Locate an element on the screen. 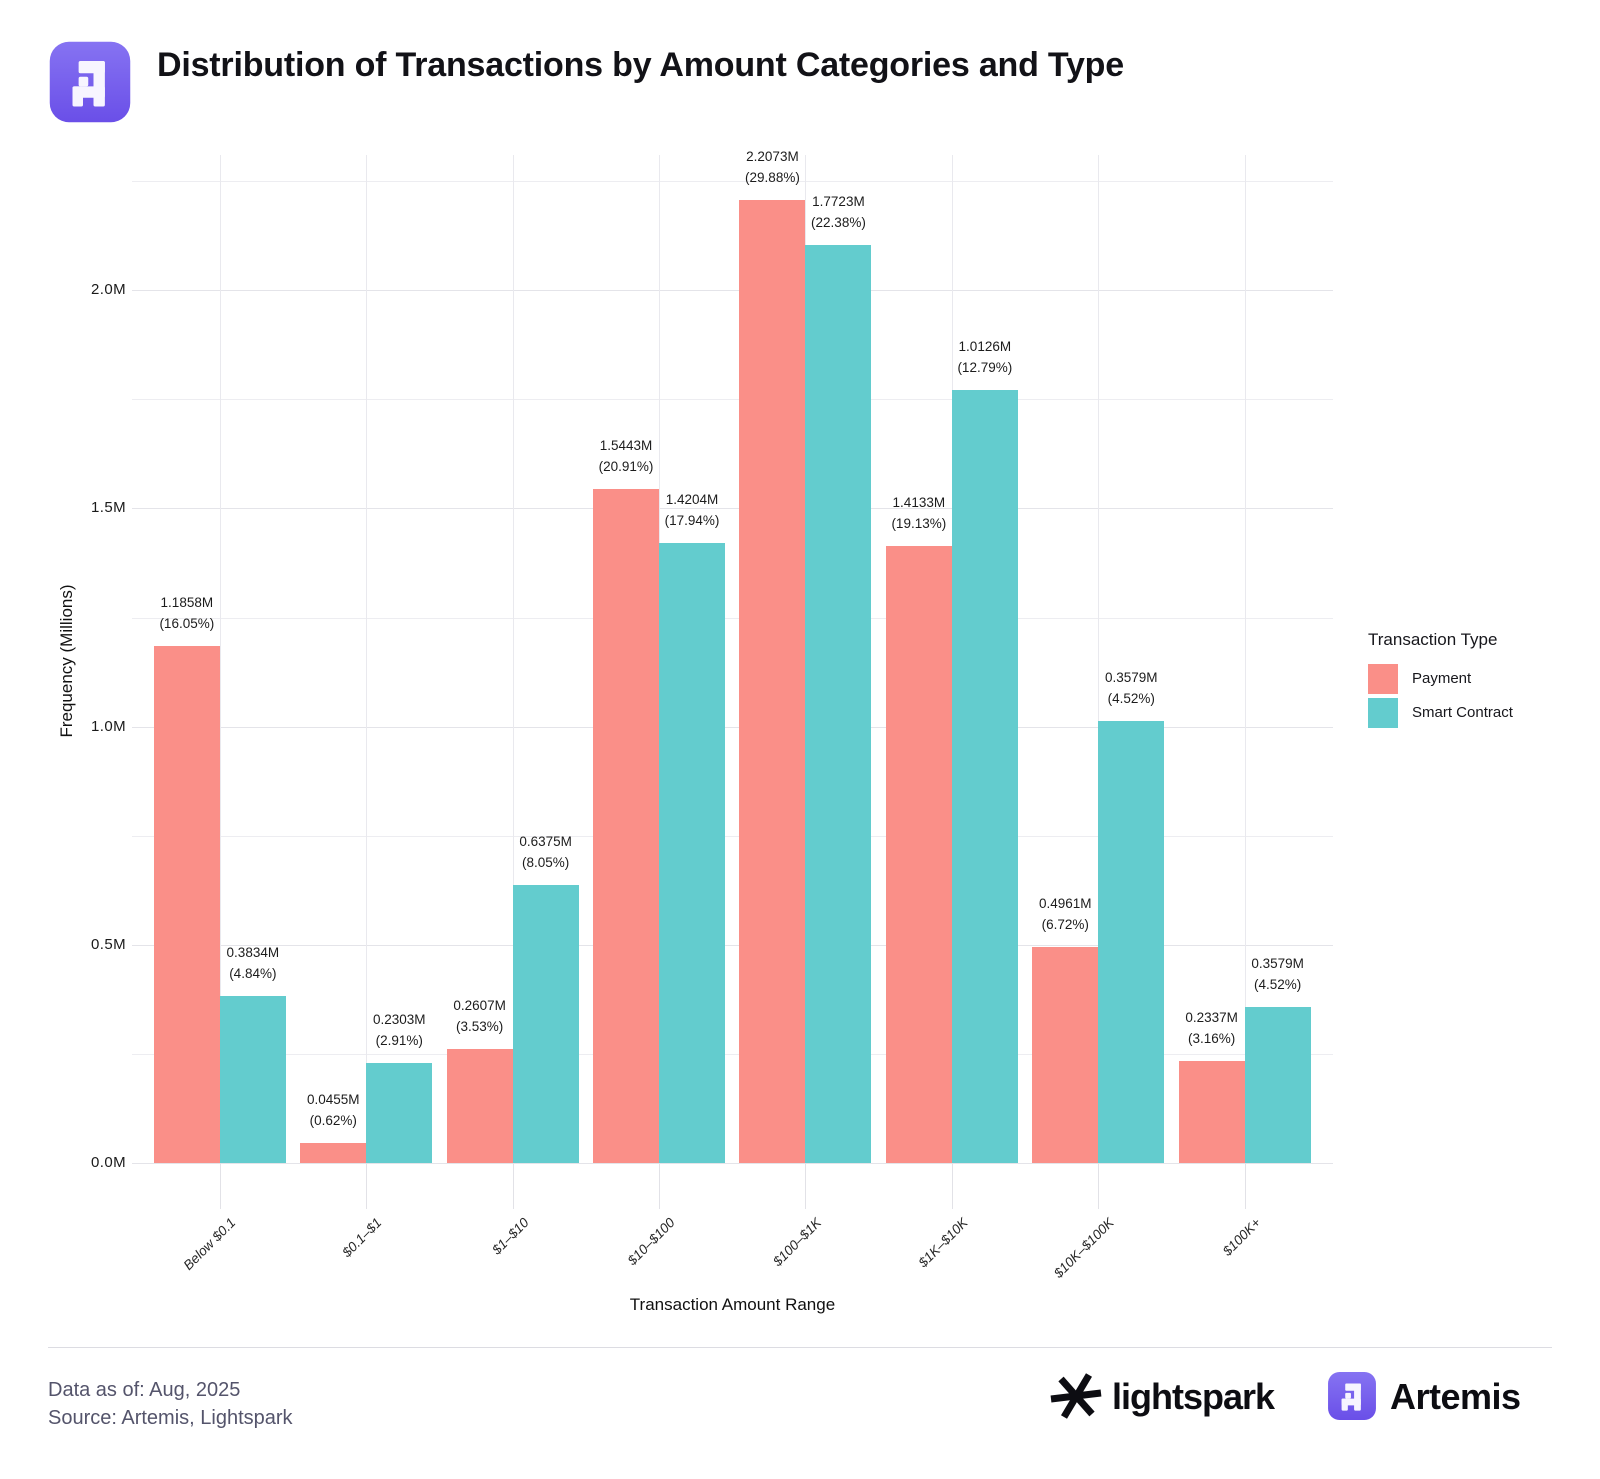 Image resolution: width=1600 pixels, height=1479 pixels. x-tick-label-4: $10–$100 is located at coordinates (651, 1242).